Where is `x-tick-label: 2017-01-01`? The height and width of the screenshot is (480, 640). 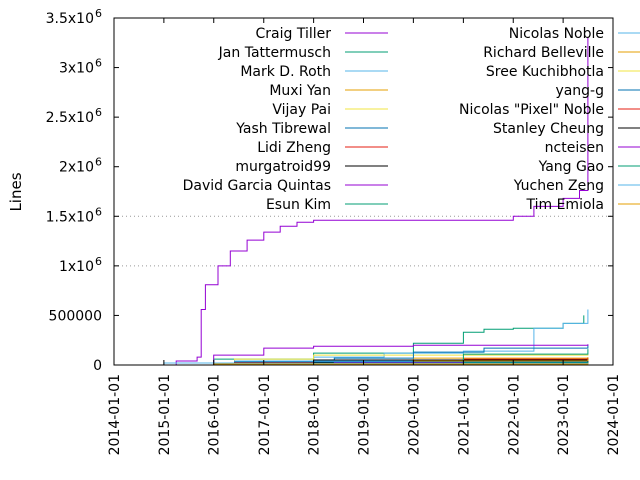
x-tick-label: 2017-01-01 is located at coordinates (265, 414).